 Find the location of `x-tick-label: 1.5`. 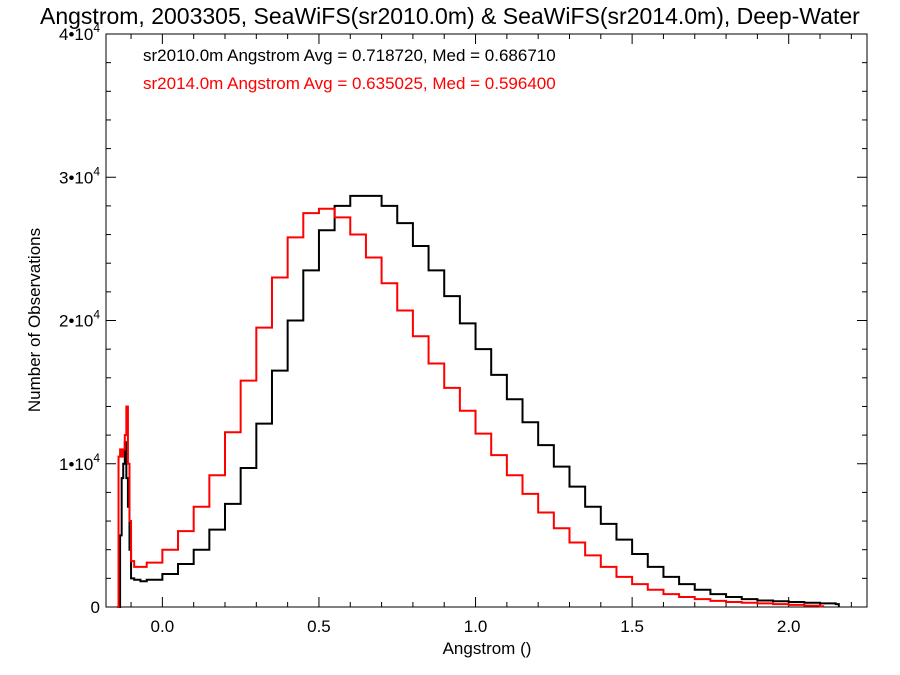

x-tick-label: 1.5 is located at coordinates (632, 626).